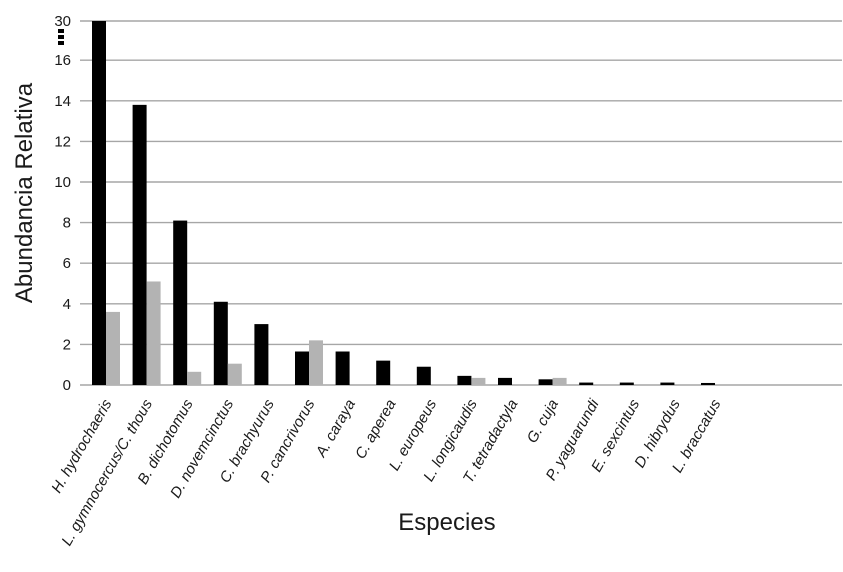 This screenshot has width=843, height=572. What do you see at coordinates (62, 21) in the screenshot?
I see `y-tick-label: 30` at bounding box center [62, 21].